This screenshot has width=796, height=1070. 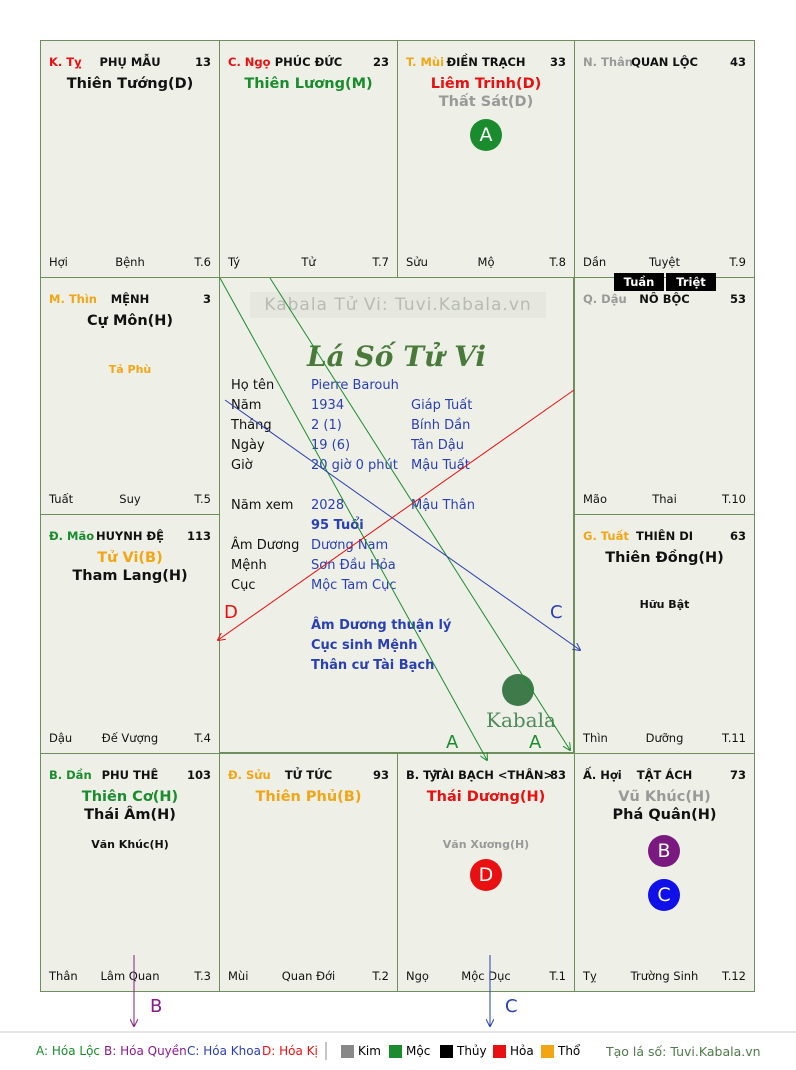 What do you see at coordinates (249, 775) in the screenshot?
I see `palace-can-chi: Đ. Sửu` at bounding box center [249, 775].